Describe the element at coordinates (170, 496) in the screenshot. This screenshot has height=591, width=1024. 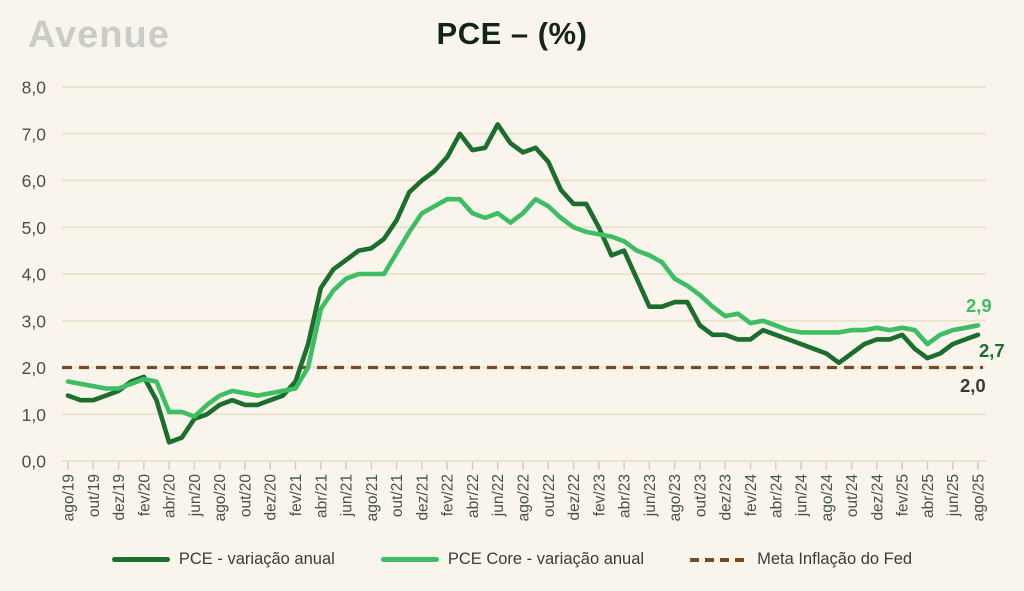
I see `x-axis-label: abr/20` at that location.